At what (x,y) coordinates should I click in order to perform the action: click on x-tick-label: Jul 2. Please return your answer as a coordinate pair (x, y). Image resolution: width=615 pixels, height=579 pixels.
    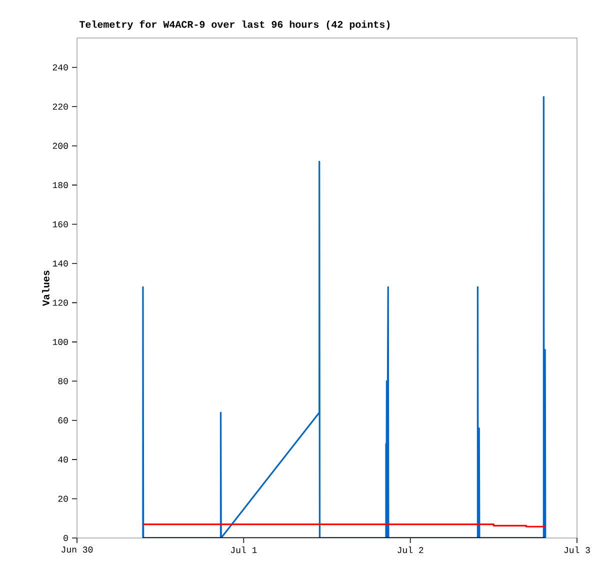
    Looking at the image, I should click on (411, 550).